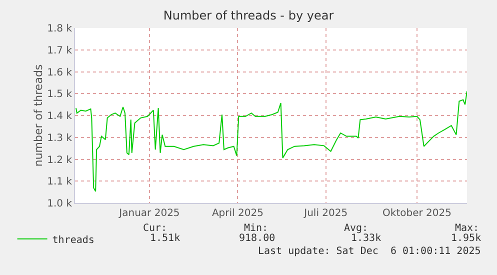 The width and height of the screenshot is (497, 275). What do you see at coordinates (369, 251) in the screenshot?
I see `text: Last update: Sat Dec 6 01:00:11 2025` at bounding box center [369, 251].